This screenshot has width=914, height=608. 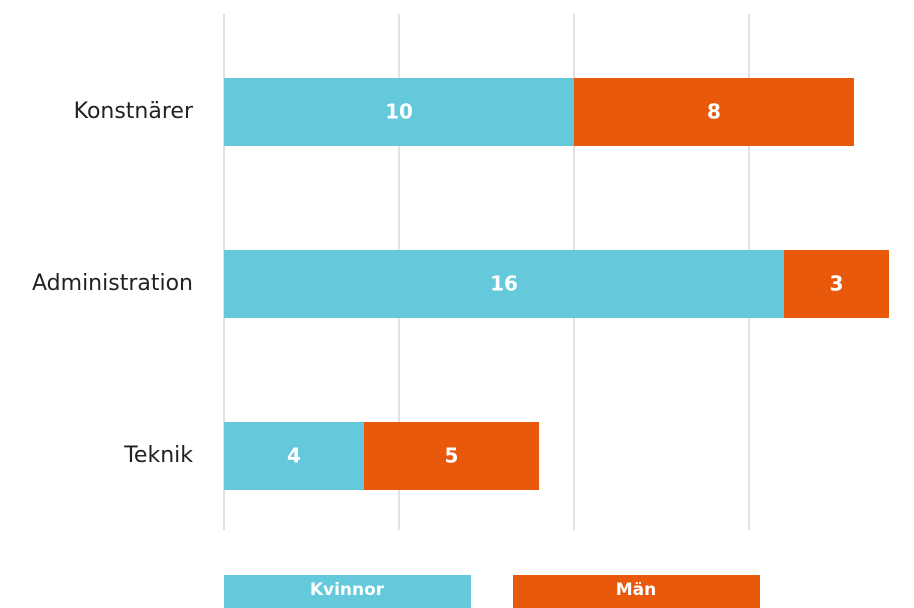 I want to click on category-label: Konstnärer, so click(x=134, y=111).